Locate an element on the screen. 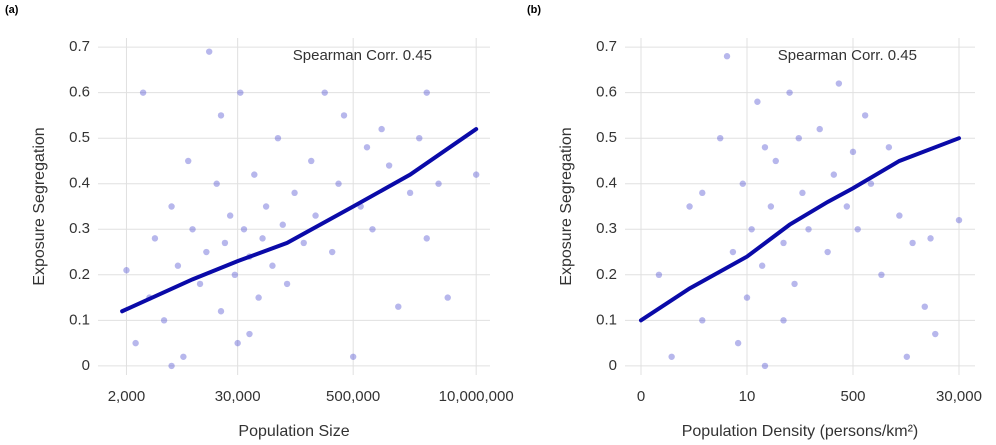 The image size is (996, 445). y-tick-label: 0.4 is located at coordinates (606, 183).